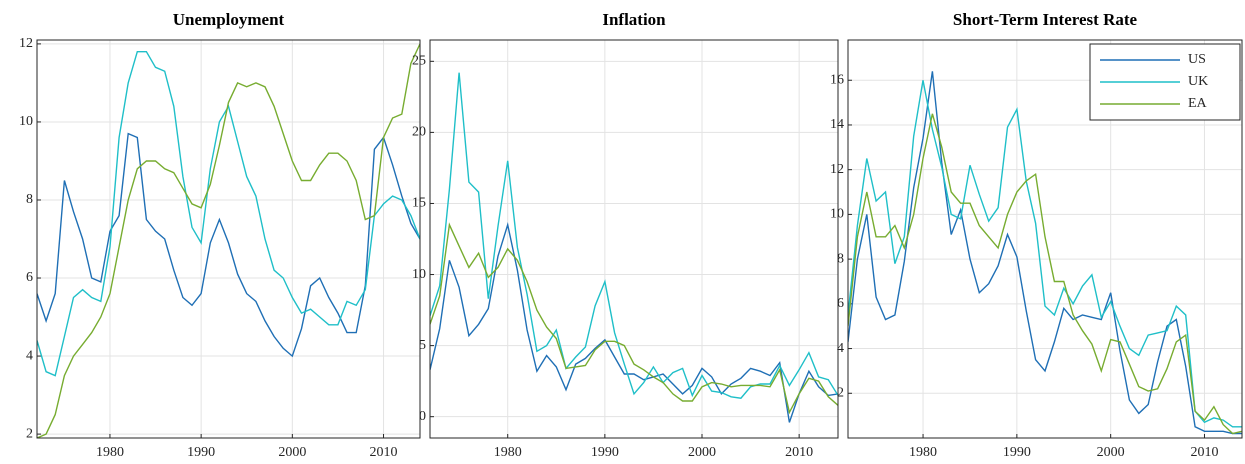  Describe the element at coordinates (422, 345) in the screenshot. I see `y-tick-label: 5` at that location.